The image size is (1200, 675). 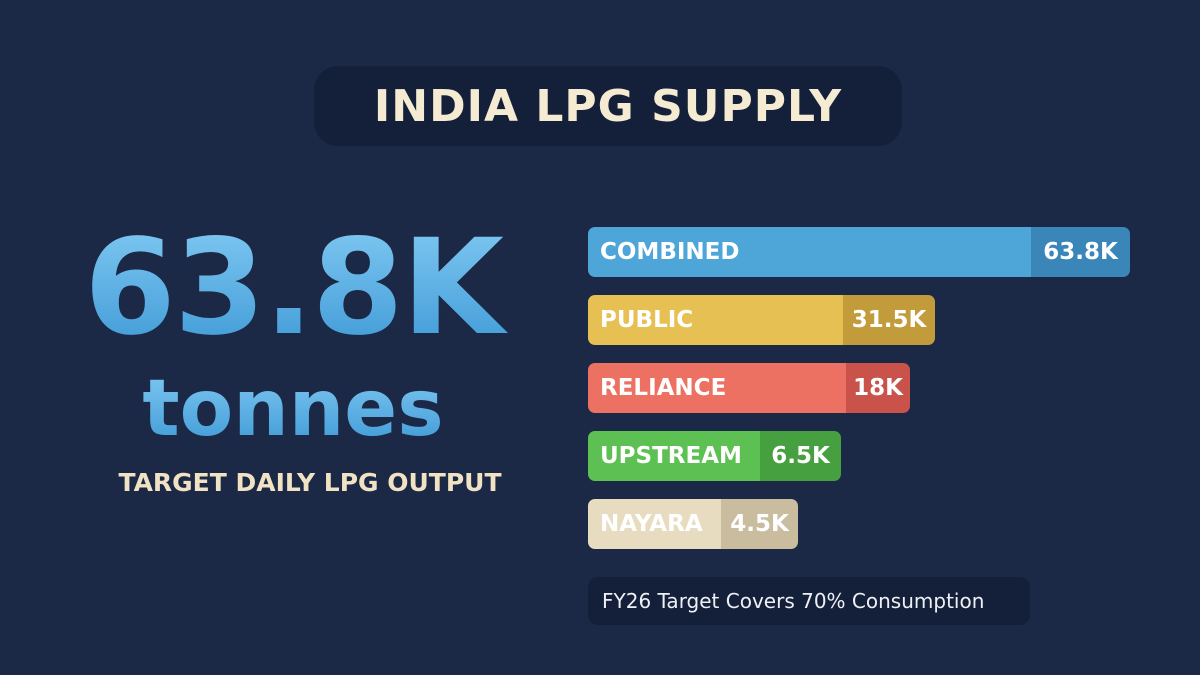 I want to click on title: INDIA LPG SUPPLY, so click(x=608, y=106).